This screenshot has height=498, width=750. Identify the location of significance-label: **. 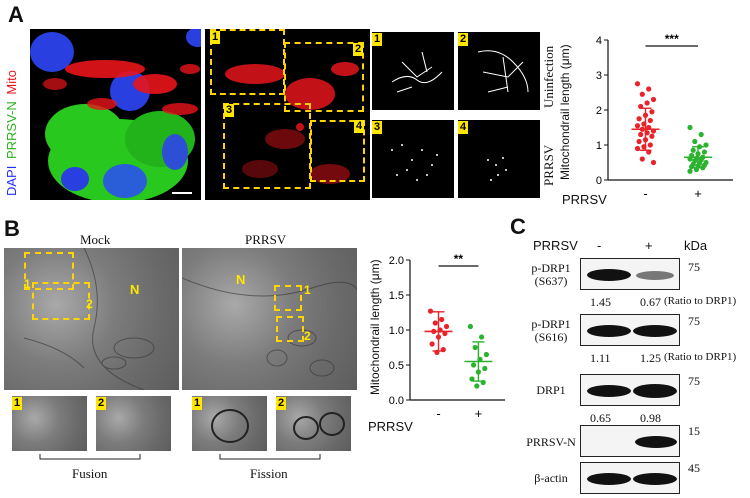
(459, 259).